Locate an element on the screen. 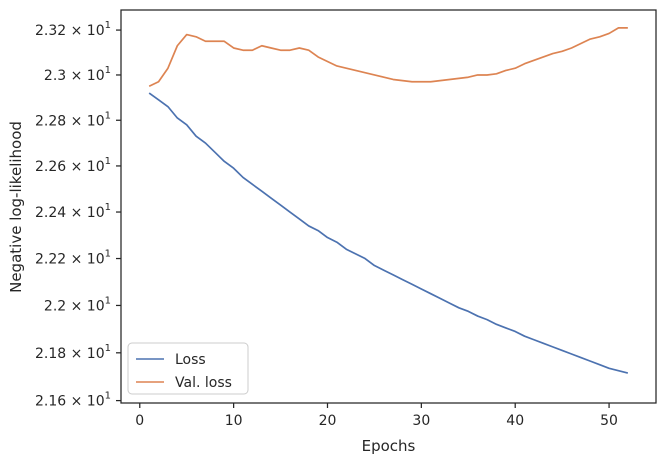 The width and height of the screenshot is (667, 464). y-tick-label: 2.16 × 10¹ is located at coordinates (73, 400).